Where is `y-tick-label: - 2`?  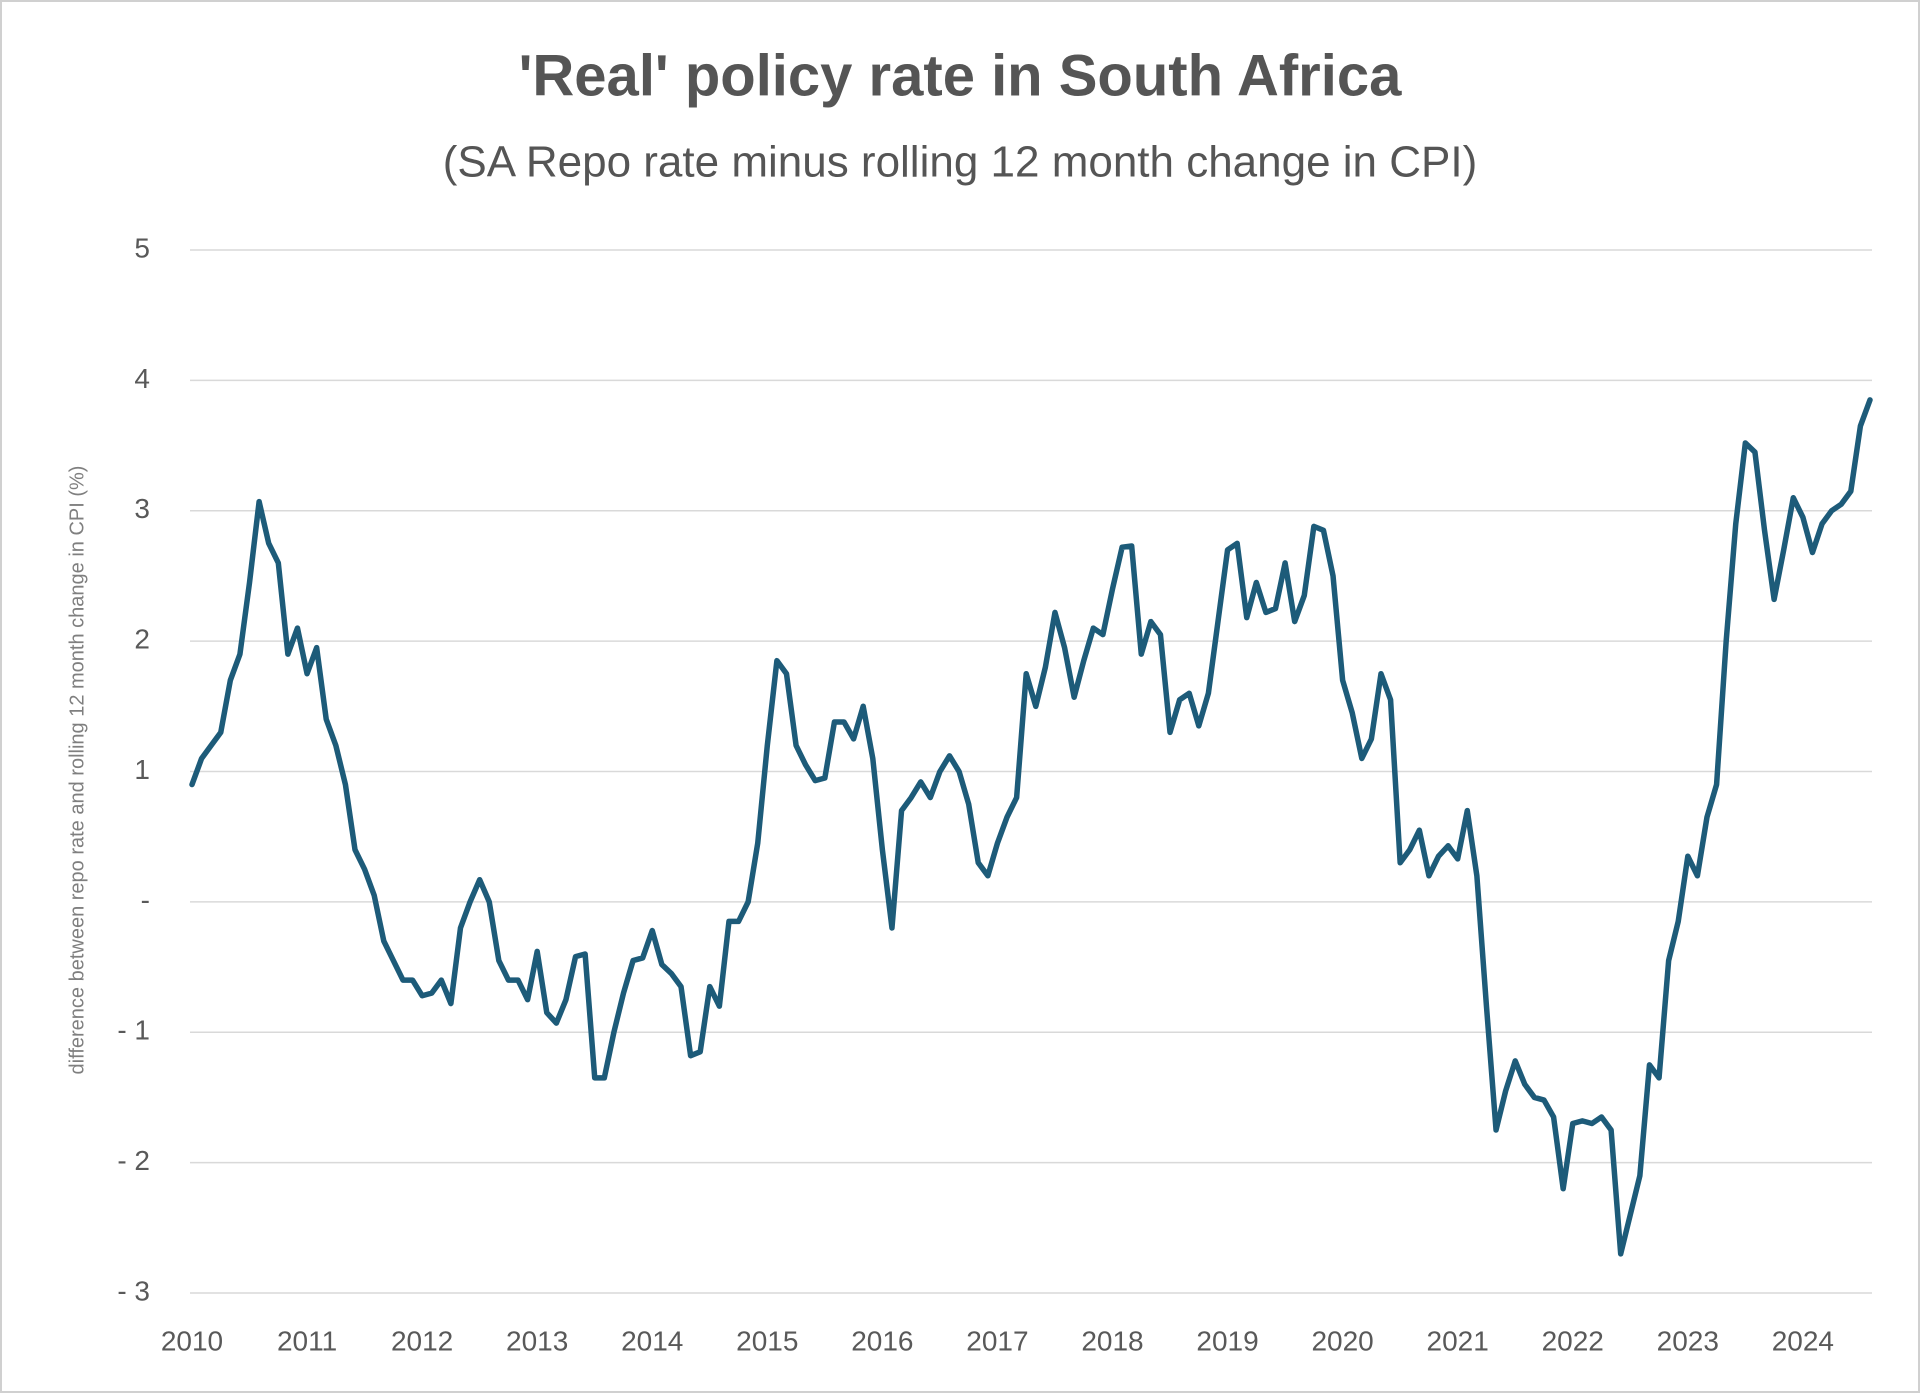
y-tick-label: - 2 is located at coordinates (133, 1160).